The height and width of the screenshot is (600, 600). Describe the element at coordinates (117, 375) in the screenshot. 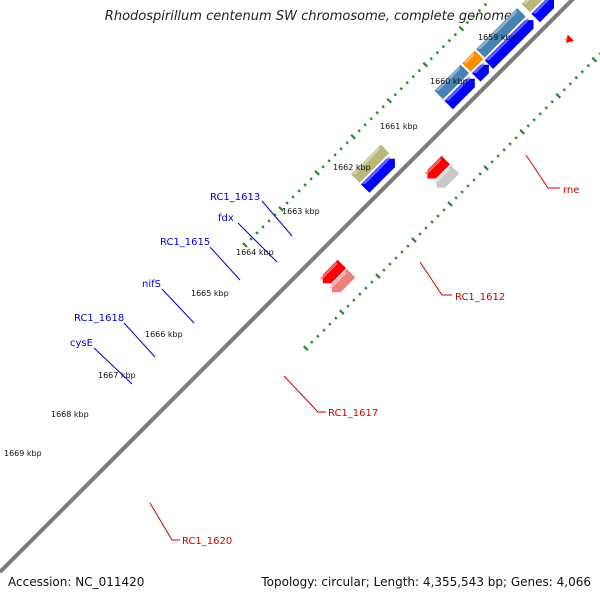

I see `kbp-label: 1667 kbp` at that location.